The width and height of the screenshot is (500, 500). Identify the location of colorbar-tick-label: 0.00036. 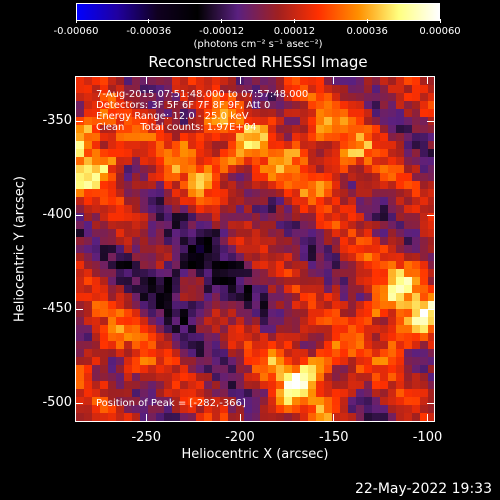
(367, 31).